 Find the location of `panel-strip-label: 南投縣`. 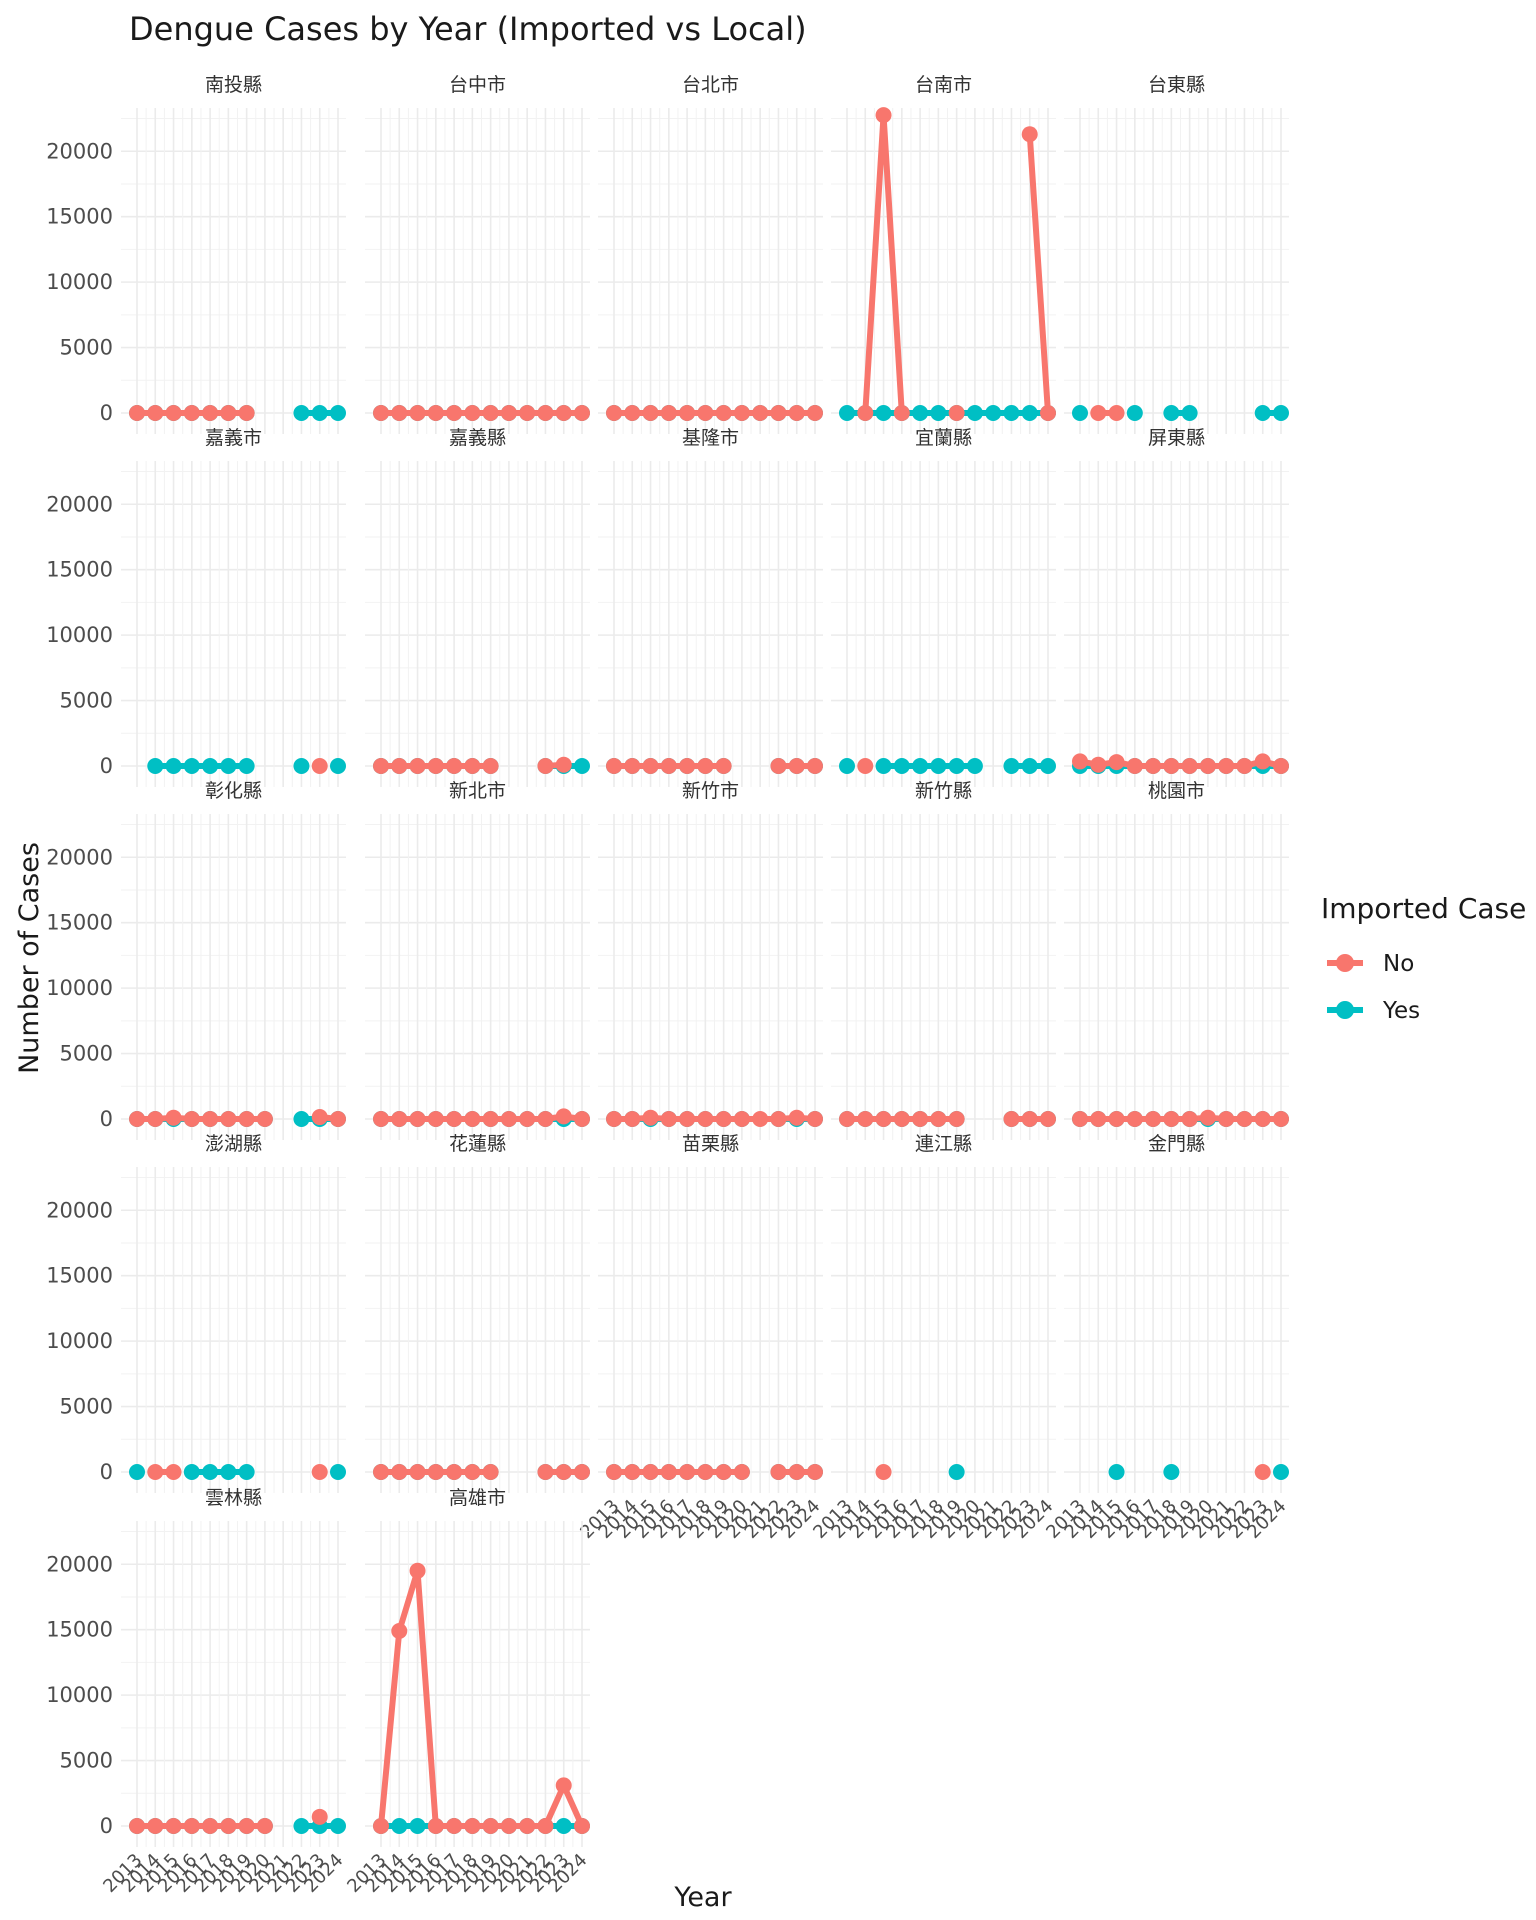

panel-strip-label: 南投縣 is located at coordinates (233, 85).